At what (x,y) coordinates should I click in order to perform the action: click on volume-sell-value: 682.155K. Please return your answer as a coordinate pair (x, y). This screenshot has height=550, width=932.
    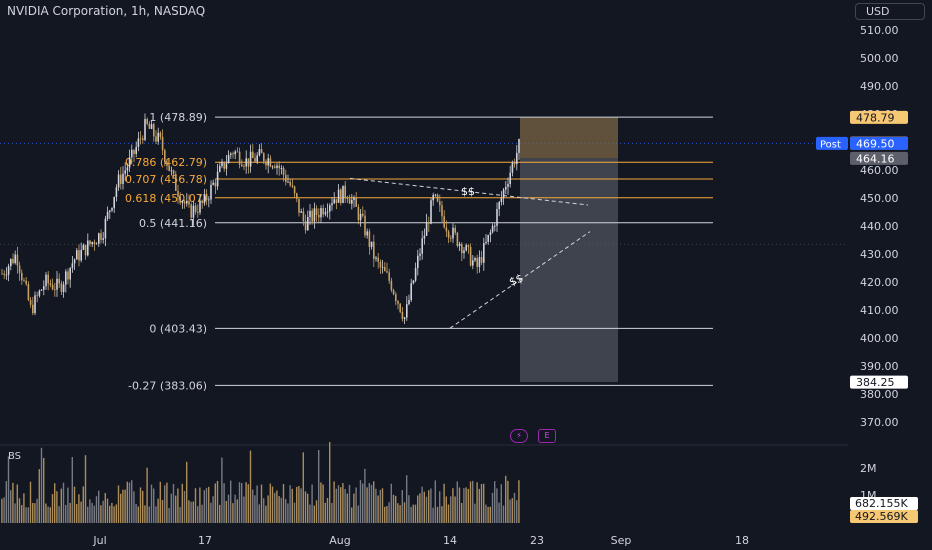
    Looking at the image, I should click on (881, 503).